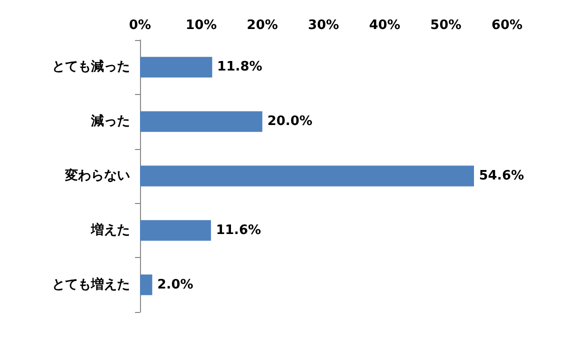 The height and width of the screenshot is (348, 563). Describe the element at coordinates (239, 67) in the screenshot. I see `data-label: 11.8%` at that location.